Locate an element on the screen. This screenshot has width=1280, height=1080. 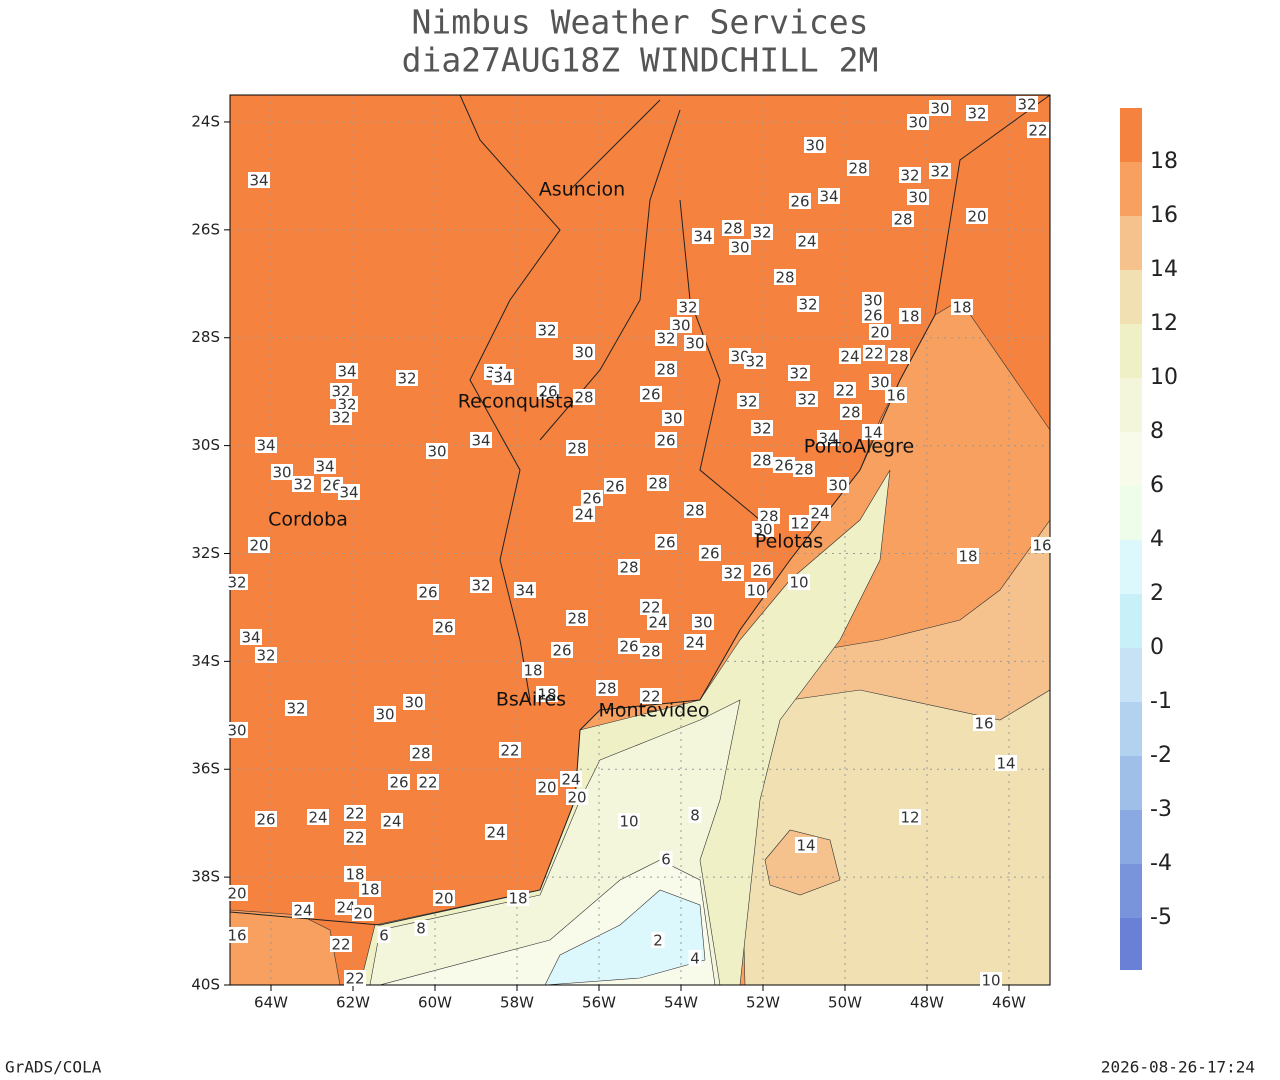
city-label: BsAires is located at coordinates (531, 700).